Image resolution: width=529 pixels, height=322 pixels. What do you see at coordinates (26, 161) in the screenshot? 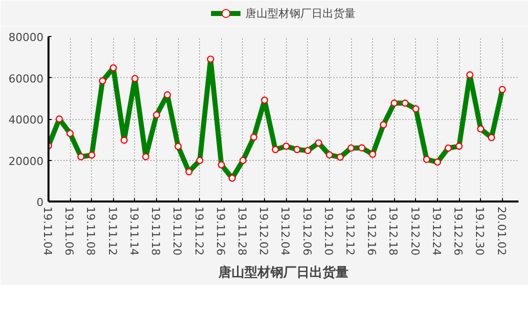
I see `y-tick-label: 20000` at bounding box center [26, 161].